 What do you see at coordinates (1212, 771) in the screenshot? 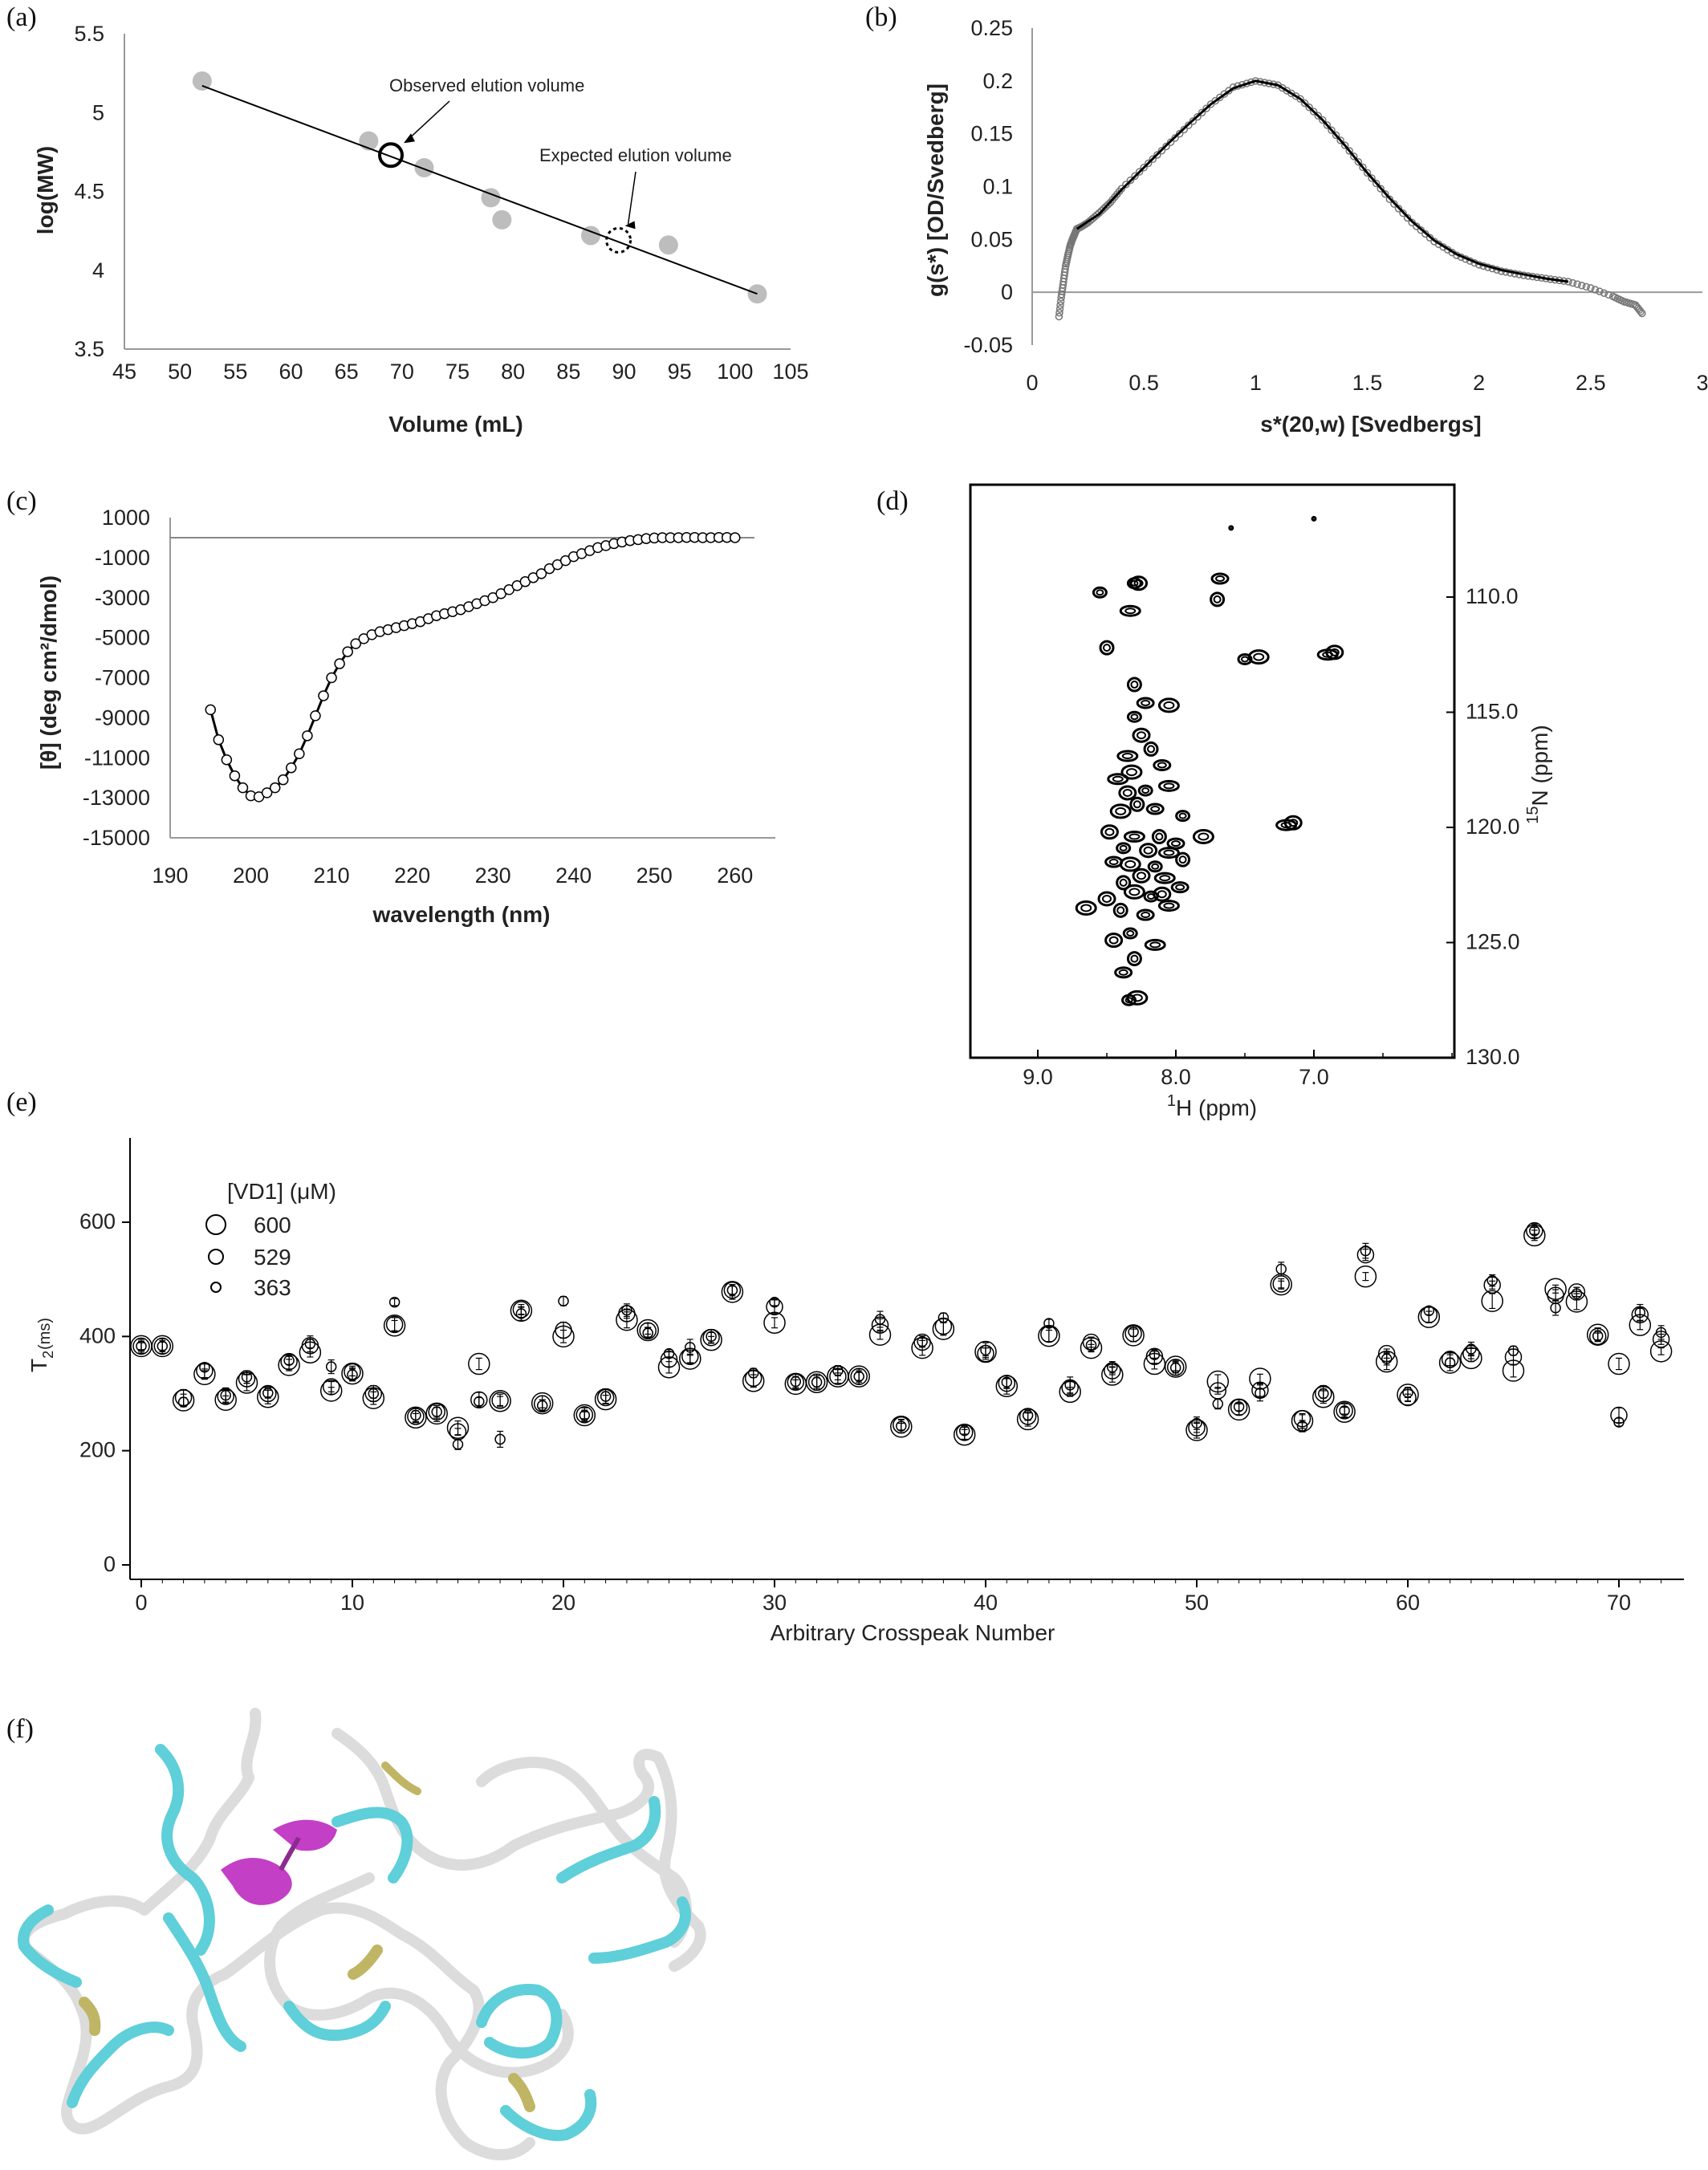
I see `d-plot-frame` at bounding box center [1212, 771].